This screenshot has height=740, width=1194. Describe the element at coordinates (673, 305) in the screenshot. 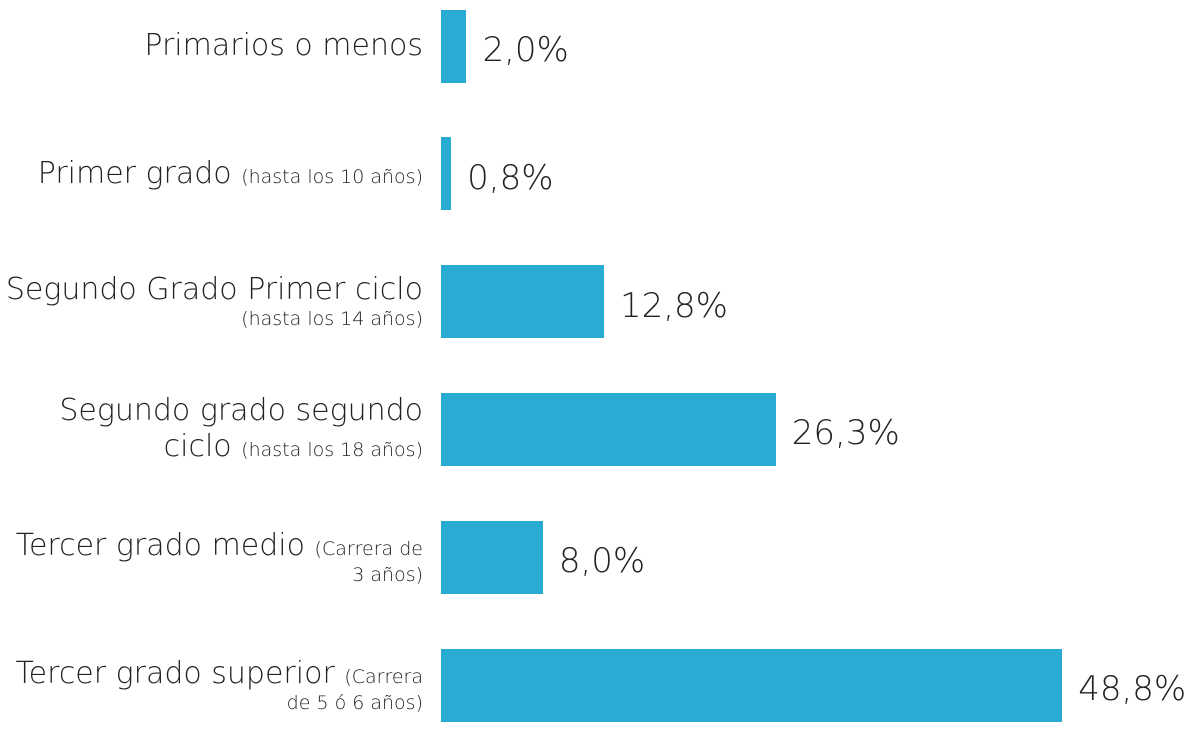

I see `value-label: 12,8%` at that location.